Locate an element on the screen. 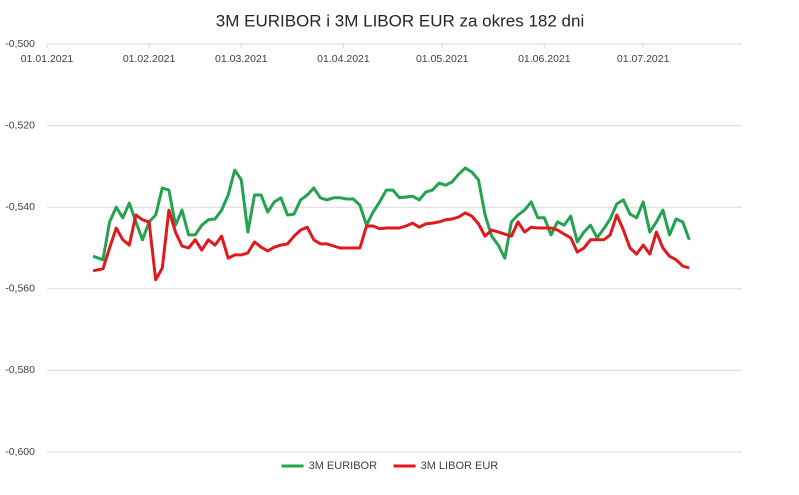  y-tick-label: -0,600 is located at coordinates (20, 452).